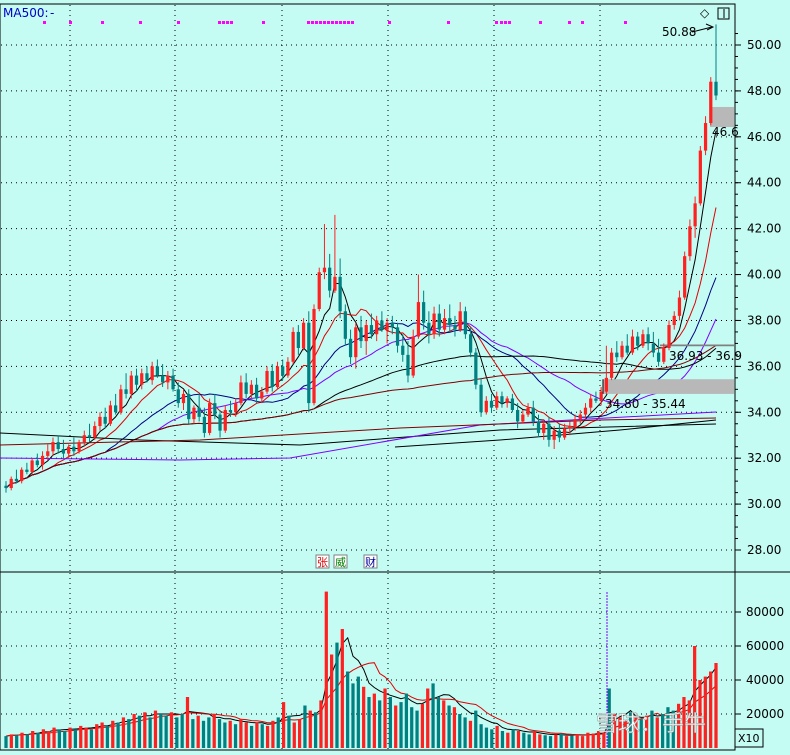 This screenshot has width=790, height=755. What do you see at coordinates (322, 561) in the screenshot?
I see `event-marker-zhang: 张` at bounding box center [322, 561].